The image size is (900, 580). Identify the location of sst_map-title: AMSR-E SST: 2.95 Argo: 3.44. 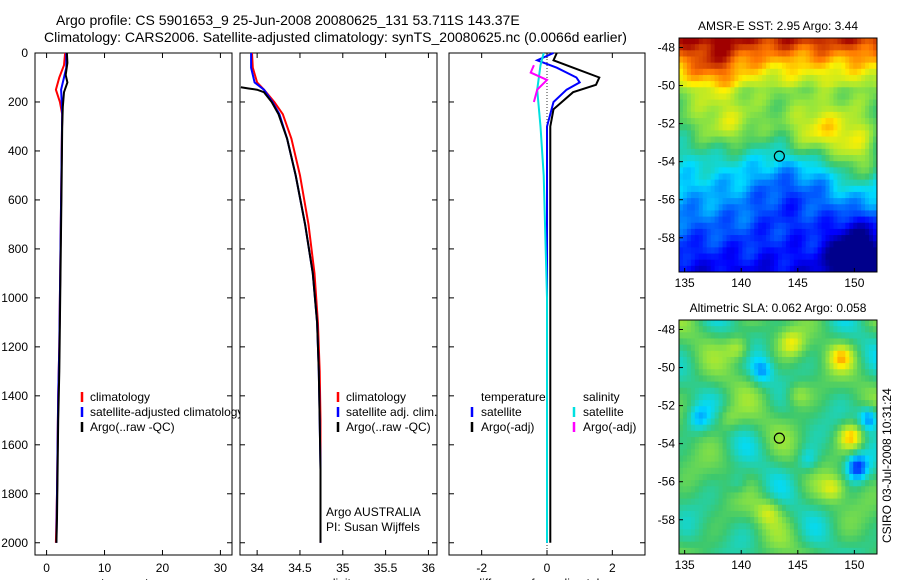
(778, 26).